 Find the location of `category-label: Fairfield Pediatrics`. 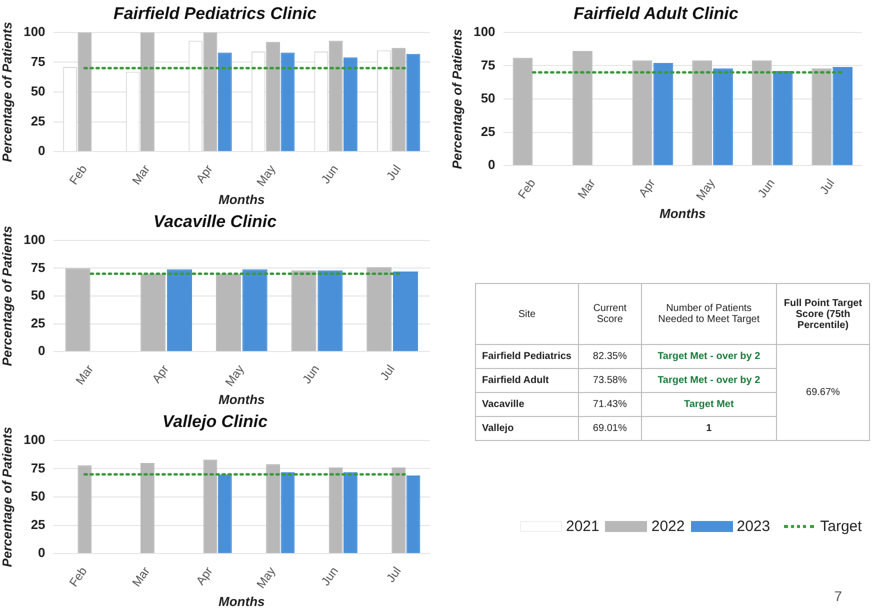

category-label: Fairfield Pediatrics is located at coordinates (527, 356).